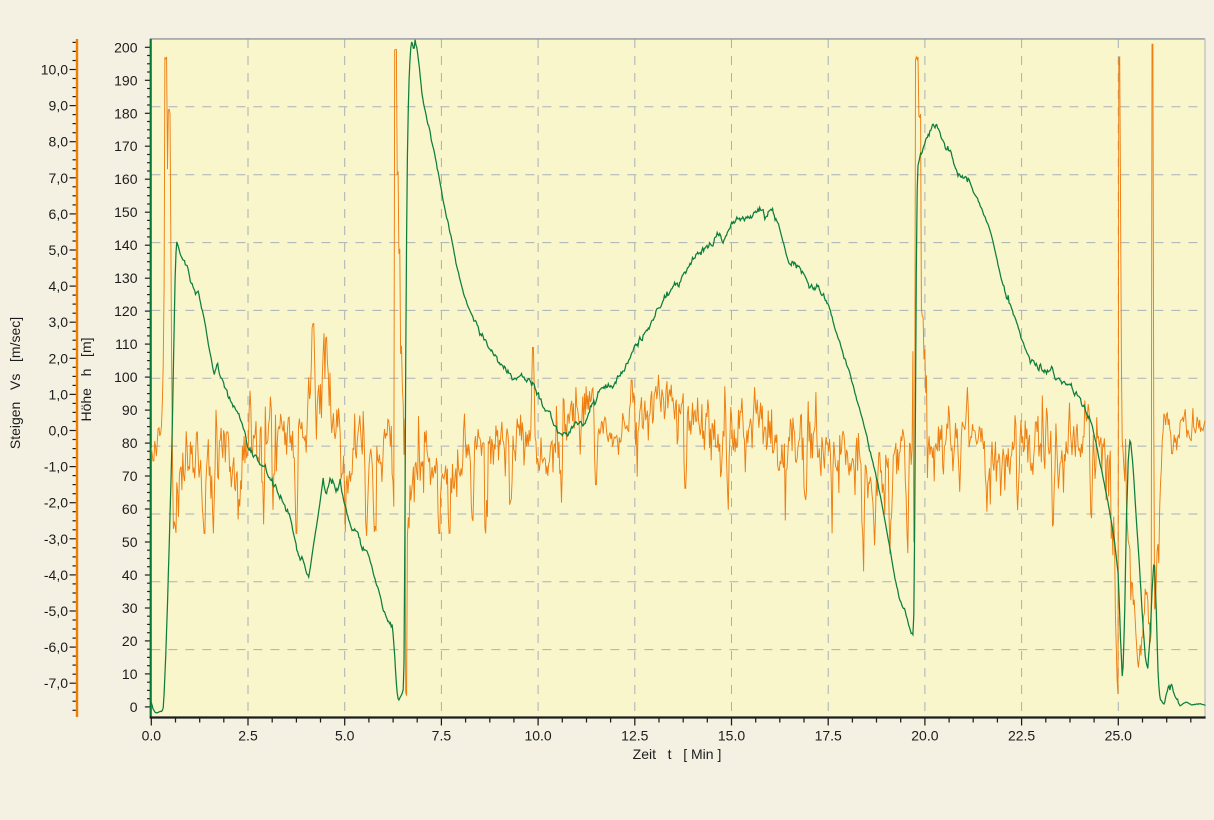  I want to click on svg-text: 0.0, so click(152, 736).